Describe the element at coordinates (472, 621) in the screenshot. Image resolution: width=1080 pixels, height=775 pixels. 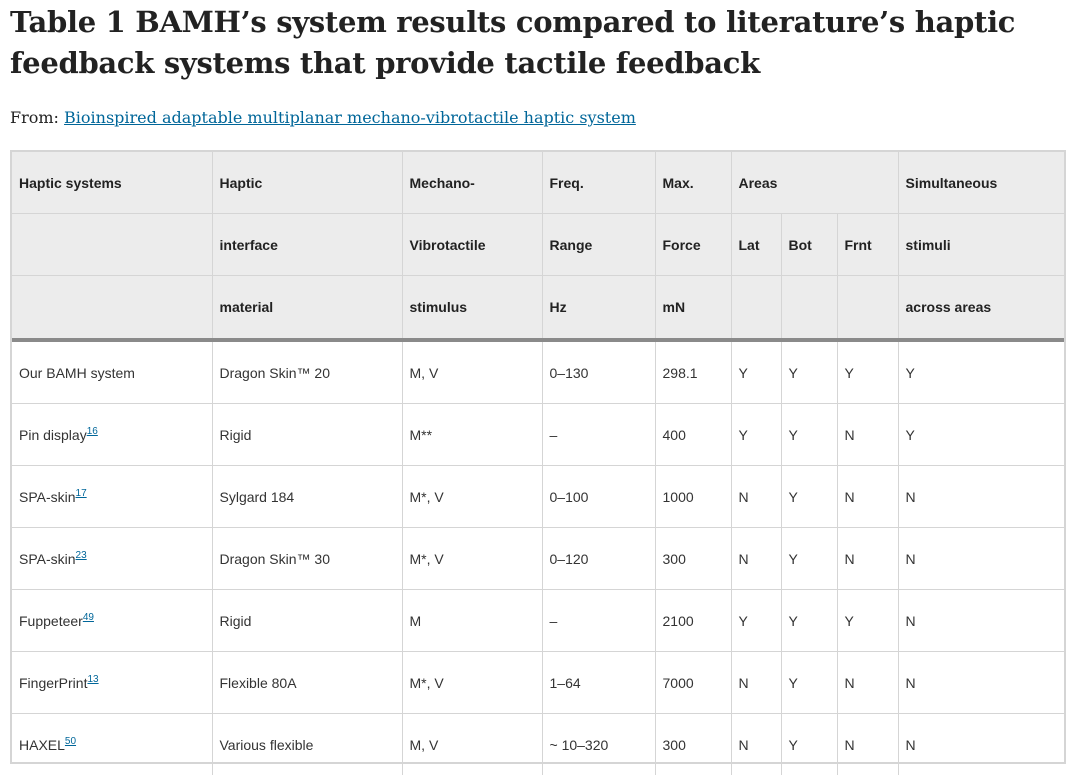
I see `stimulus-cell: M` at that location.